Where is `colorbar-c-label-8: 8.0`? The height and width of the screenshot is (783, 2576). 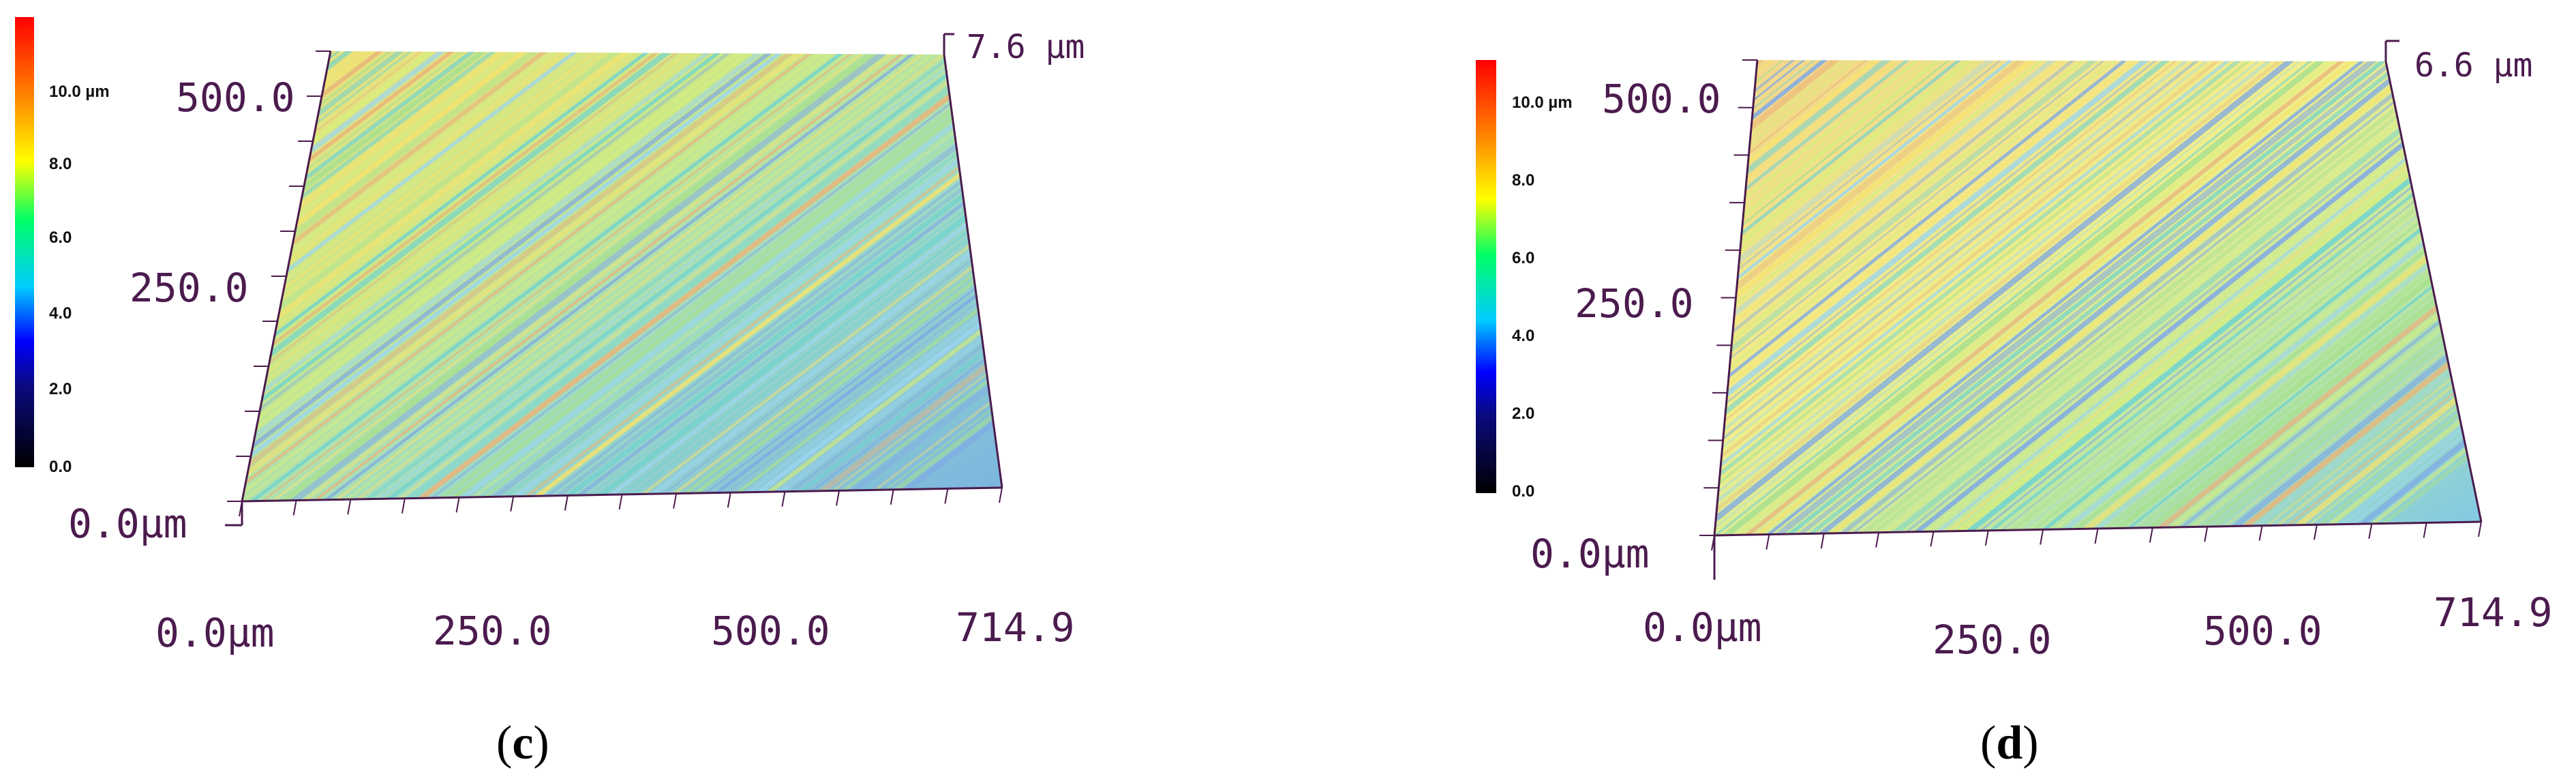
colorbar-c-label-8: 8.0 is located at coordinates (60, 164).